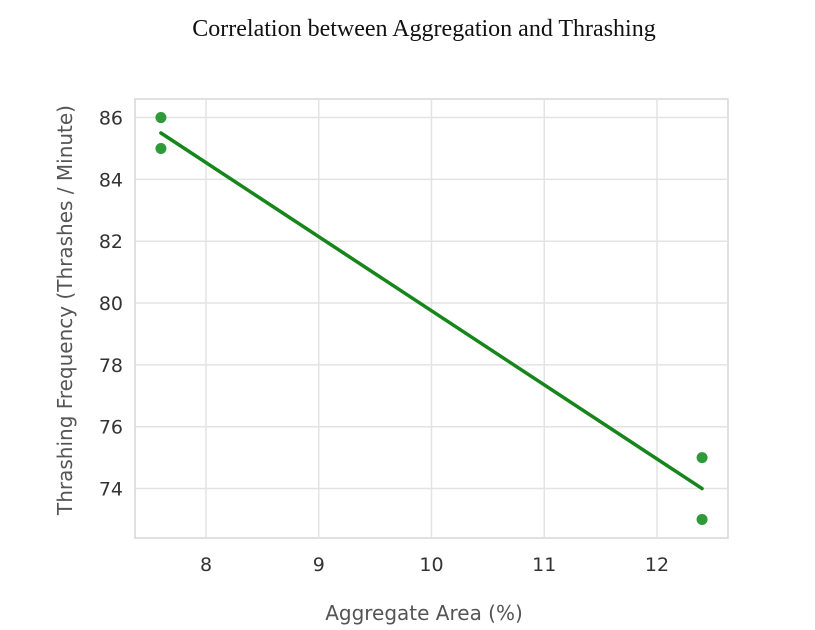 The width and height of the screenshot is (815, 630). What do you see at coordinates (111, 366) in the screenshot?
I see `y-tick-label: 78` at bounding box center [111, 366].